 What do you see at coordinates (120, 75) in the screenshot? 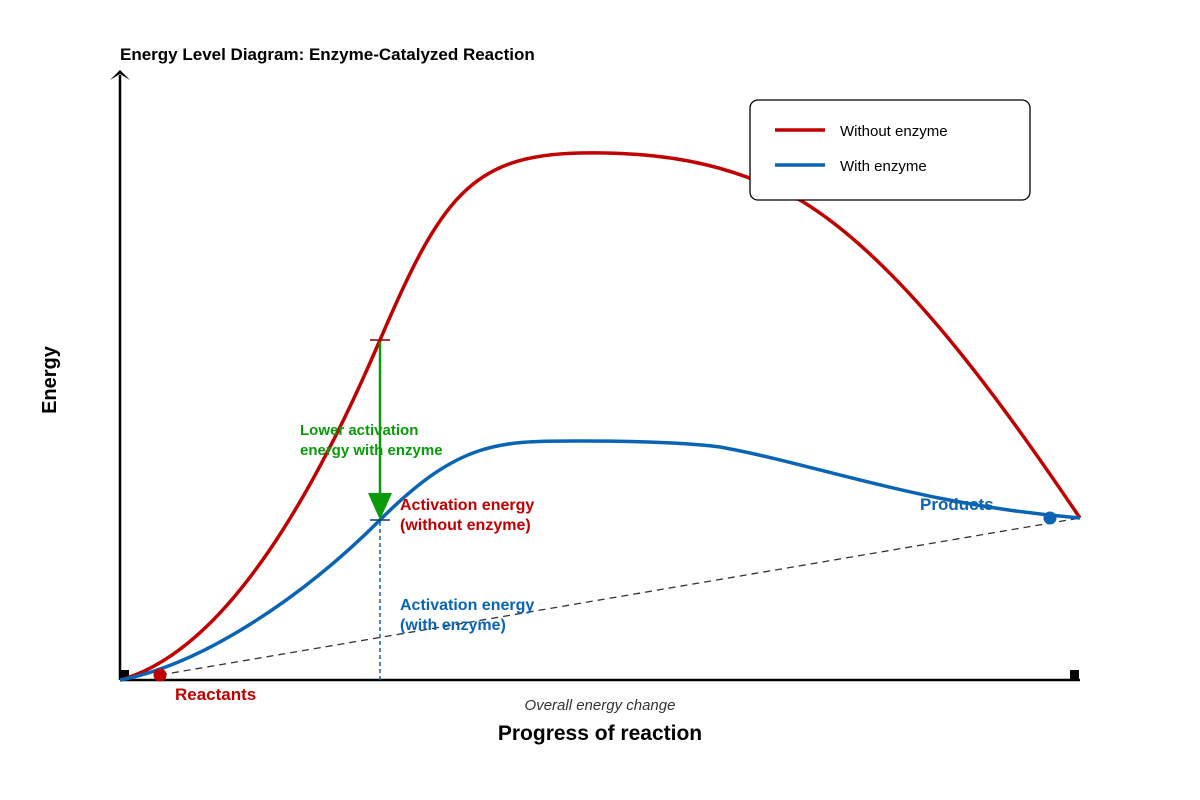
I see `axis-arrow` at bounding box center [120, 75].